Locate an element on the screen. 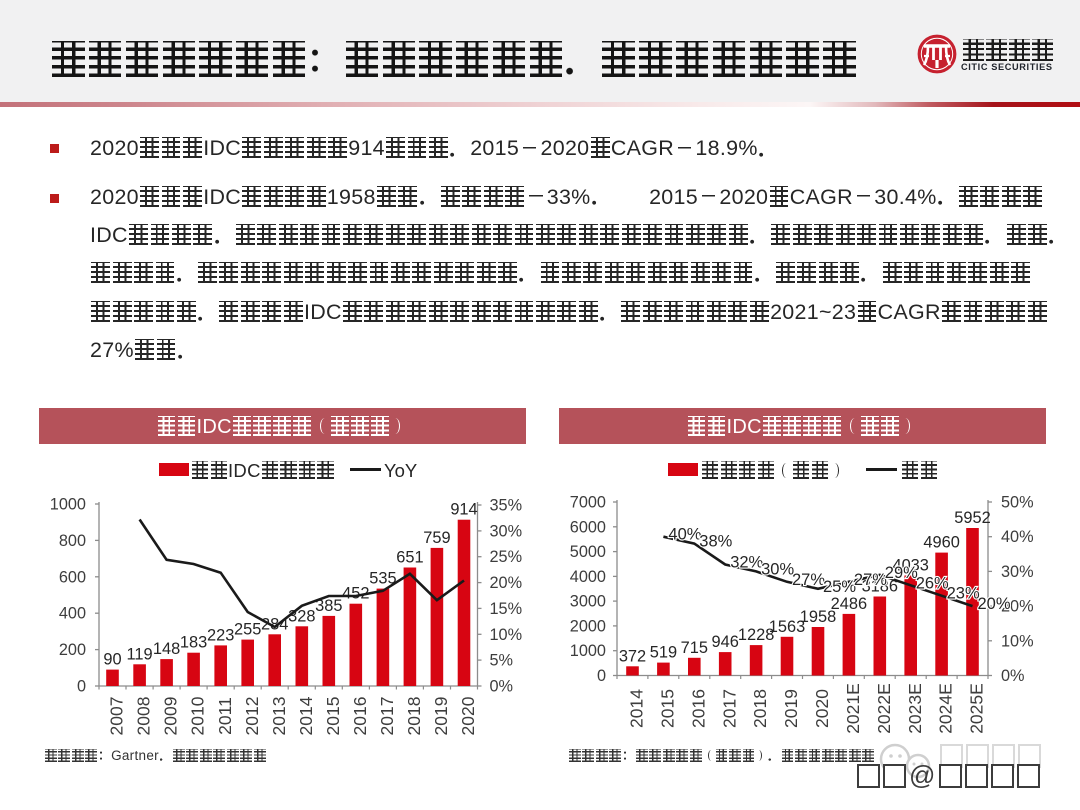 This screenshot has width=1080, height=810. svg-text: 2011 is located at coordinates (225, 716).